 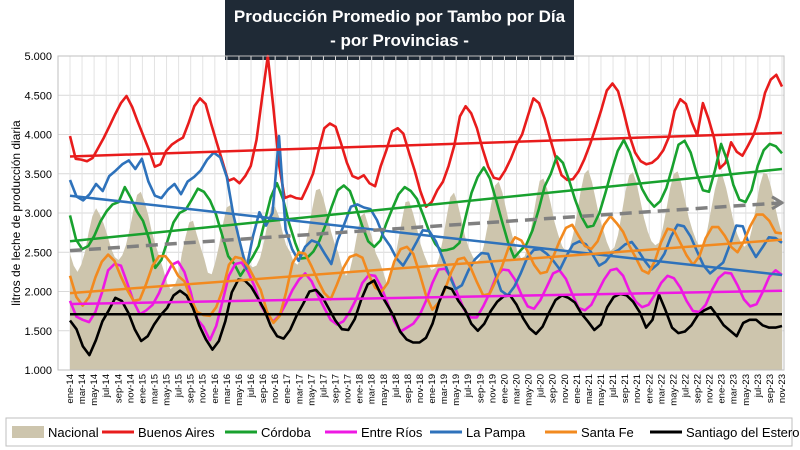 I want to click on x-tick-label: ene-19, so click(x=432, y=389).